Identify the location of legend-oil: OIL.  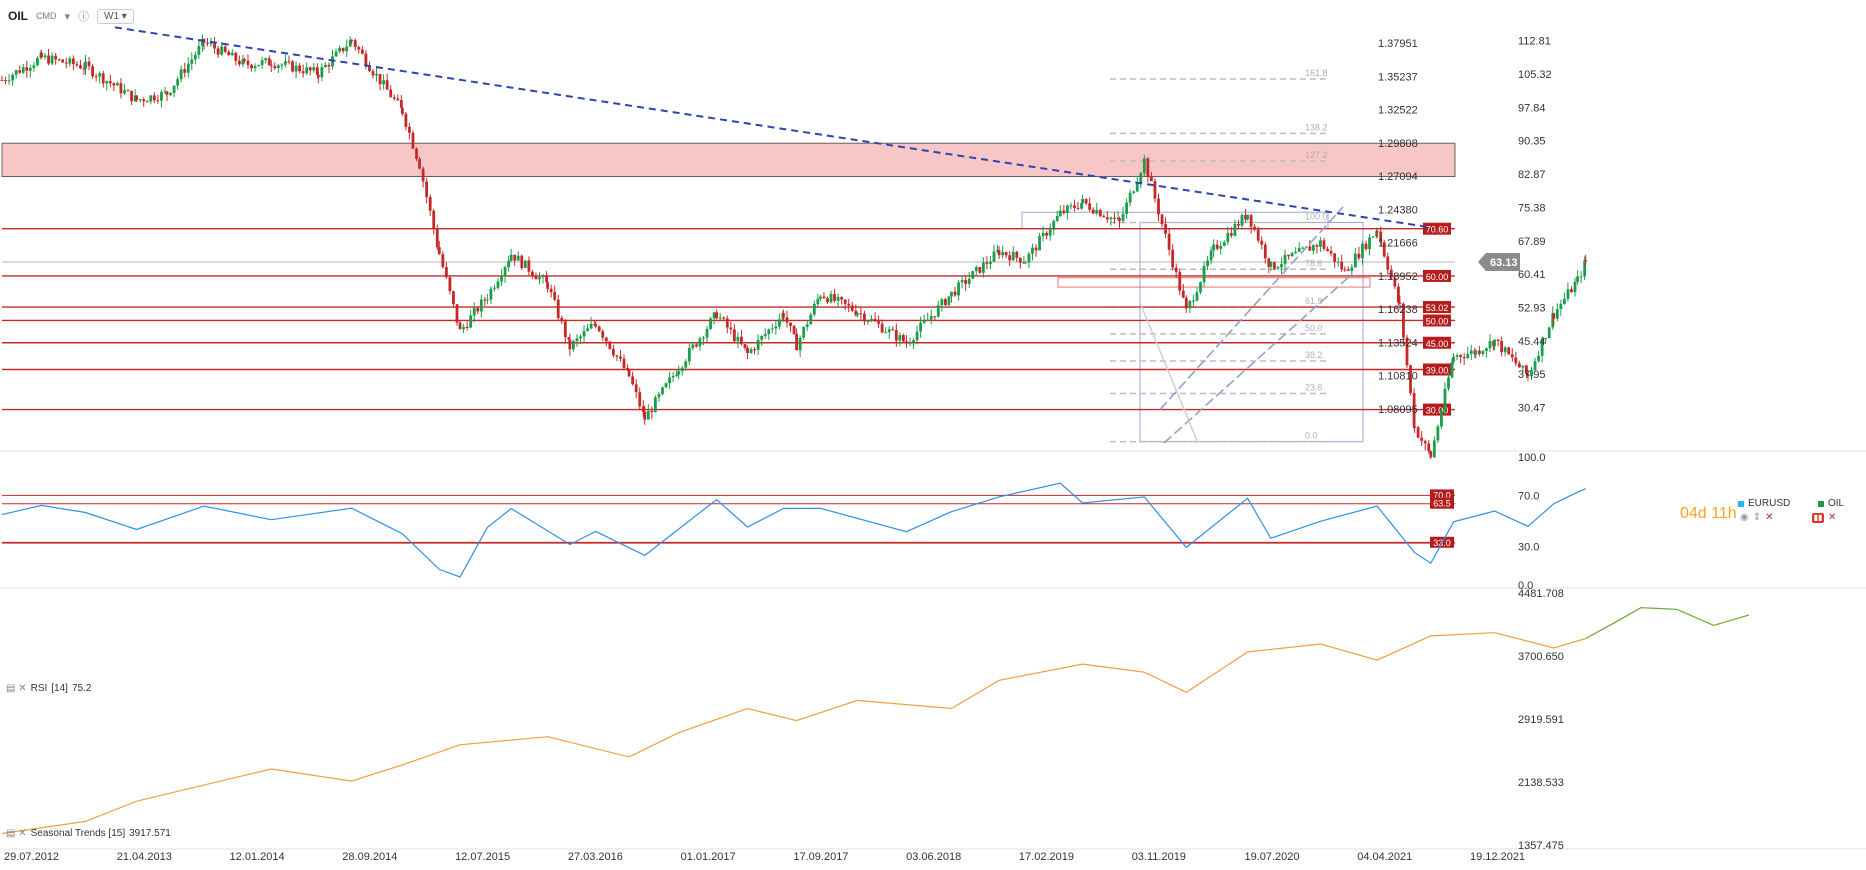
(1831, 503).